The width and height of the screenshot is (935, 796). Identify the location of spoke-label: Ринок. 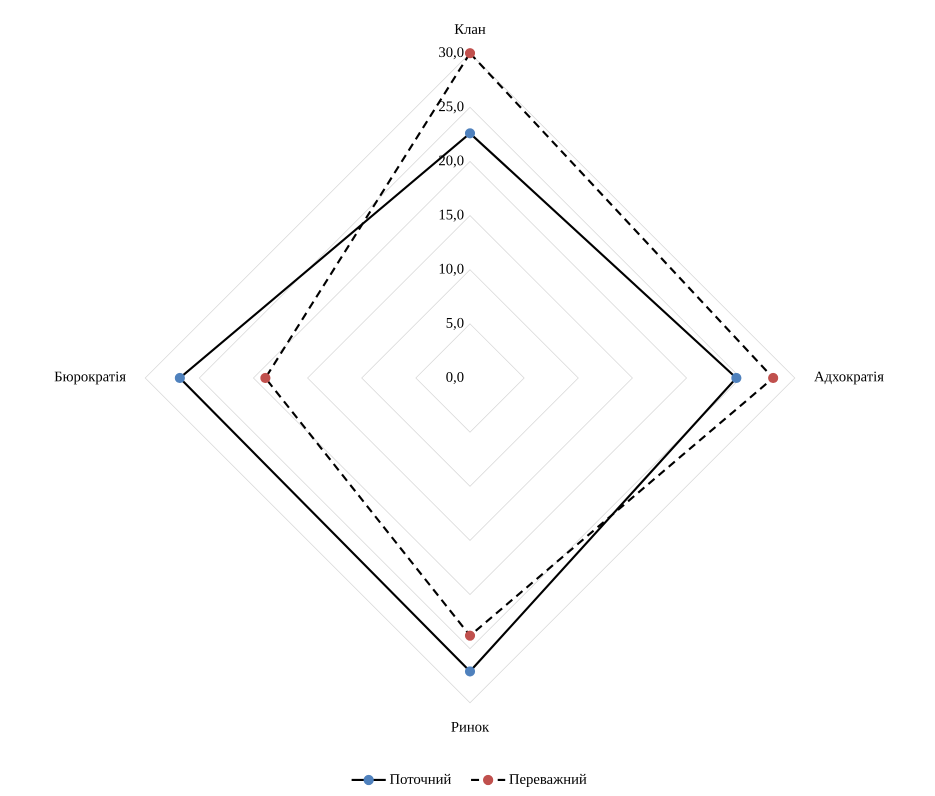
(470, 727).